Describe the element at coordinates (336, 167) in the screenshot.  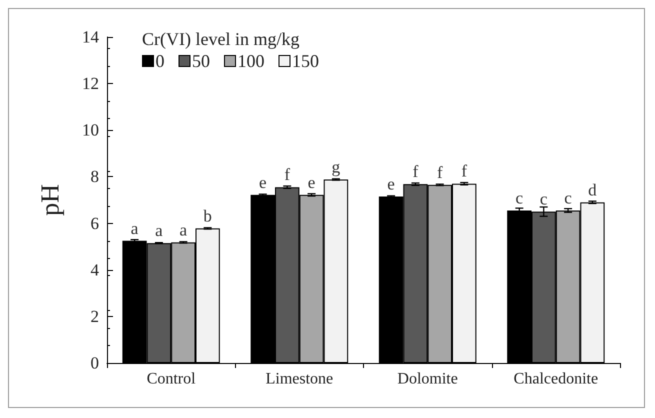
I see `data-label: g` at that location.